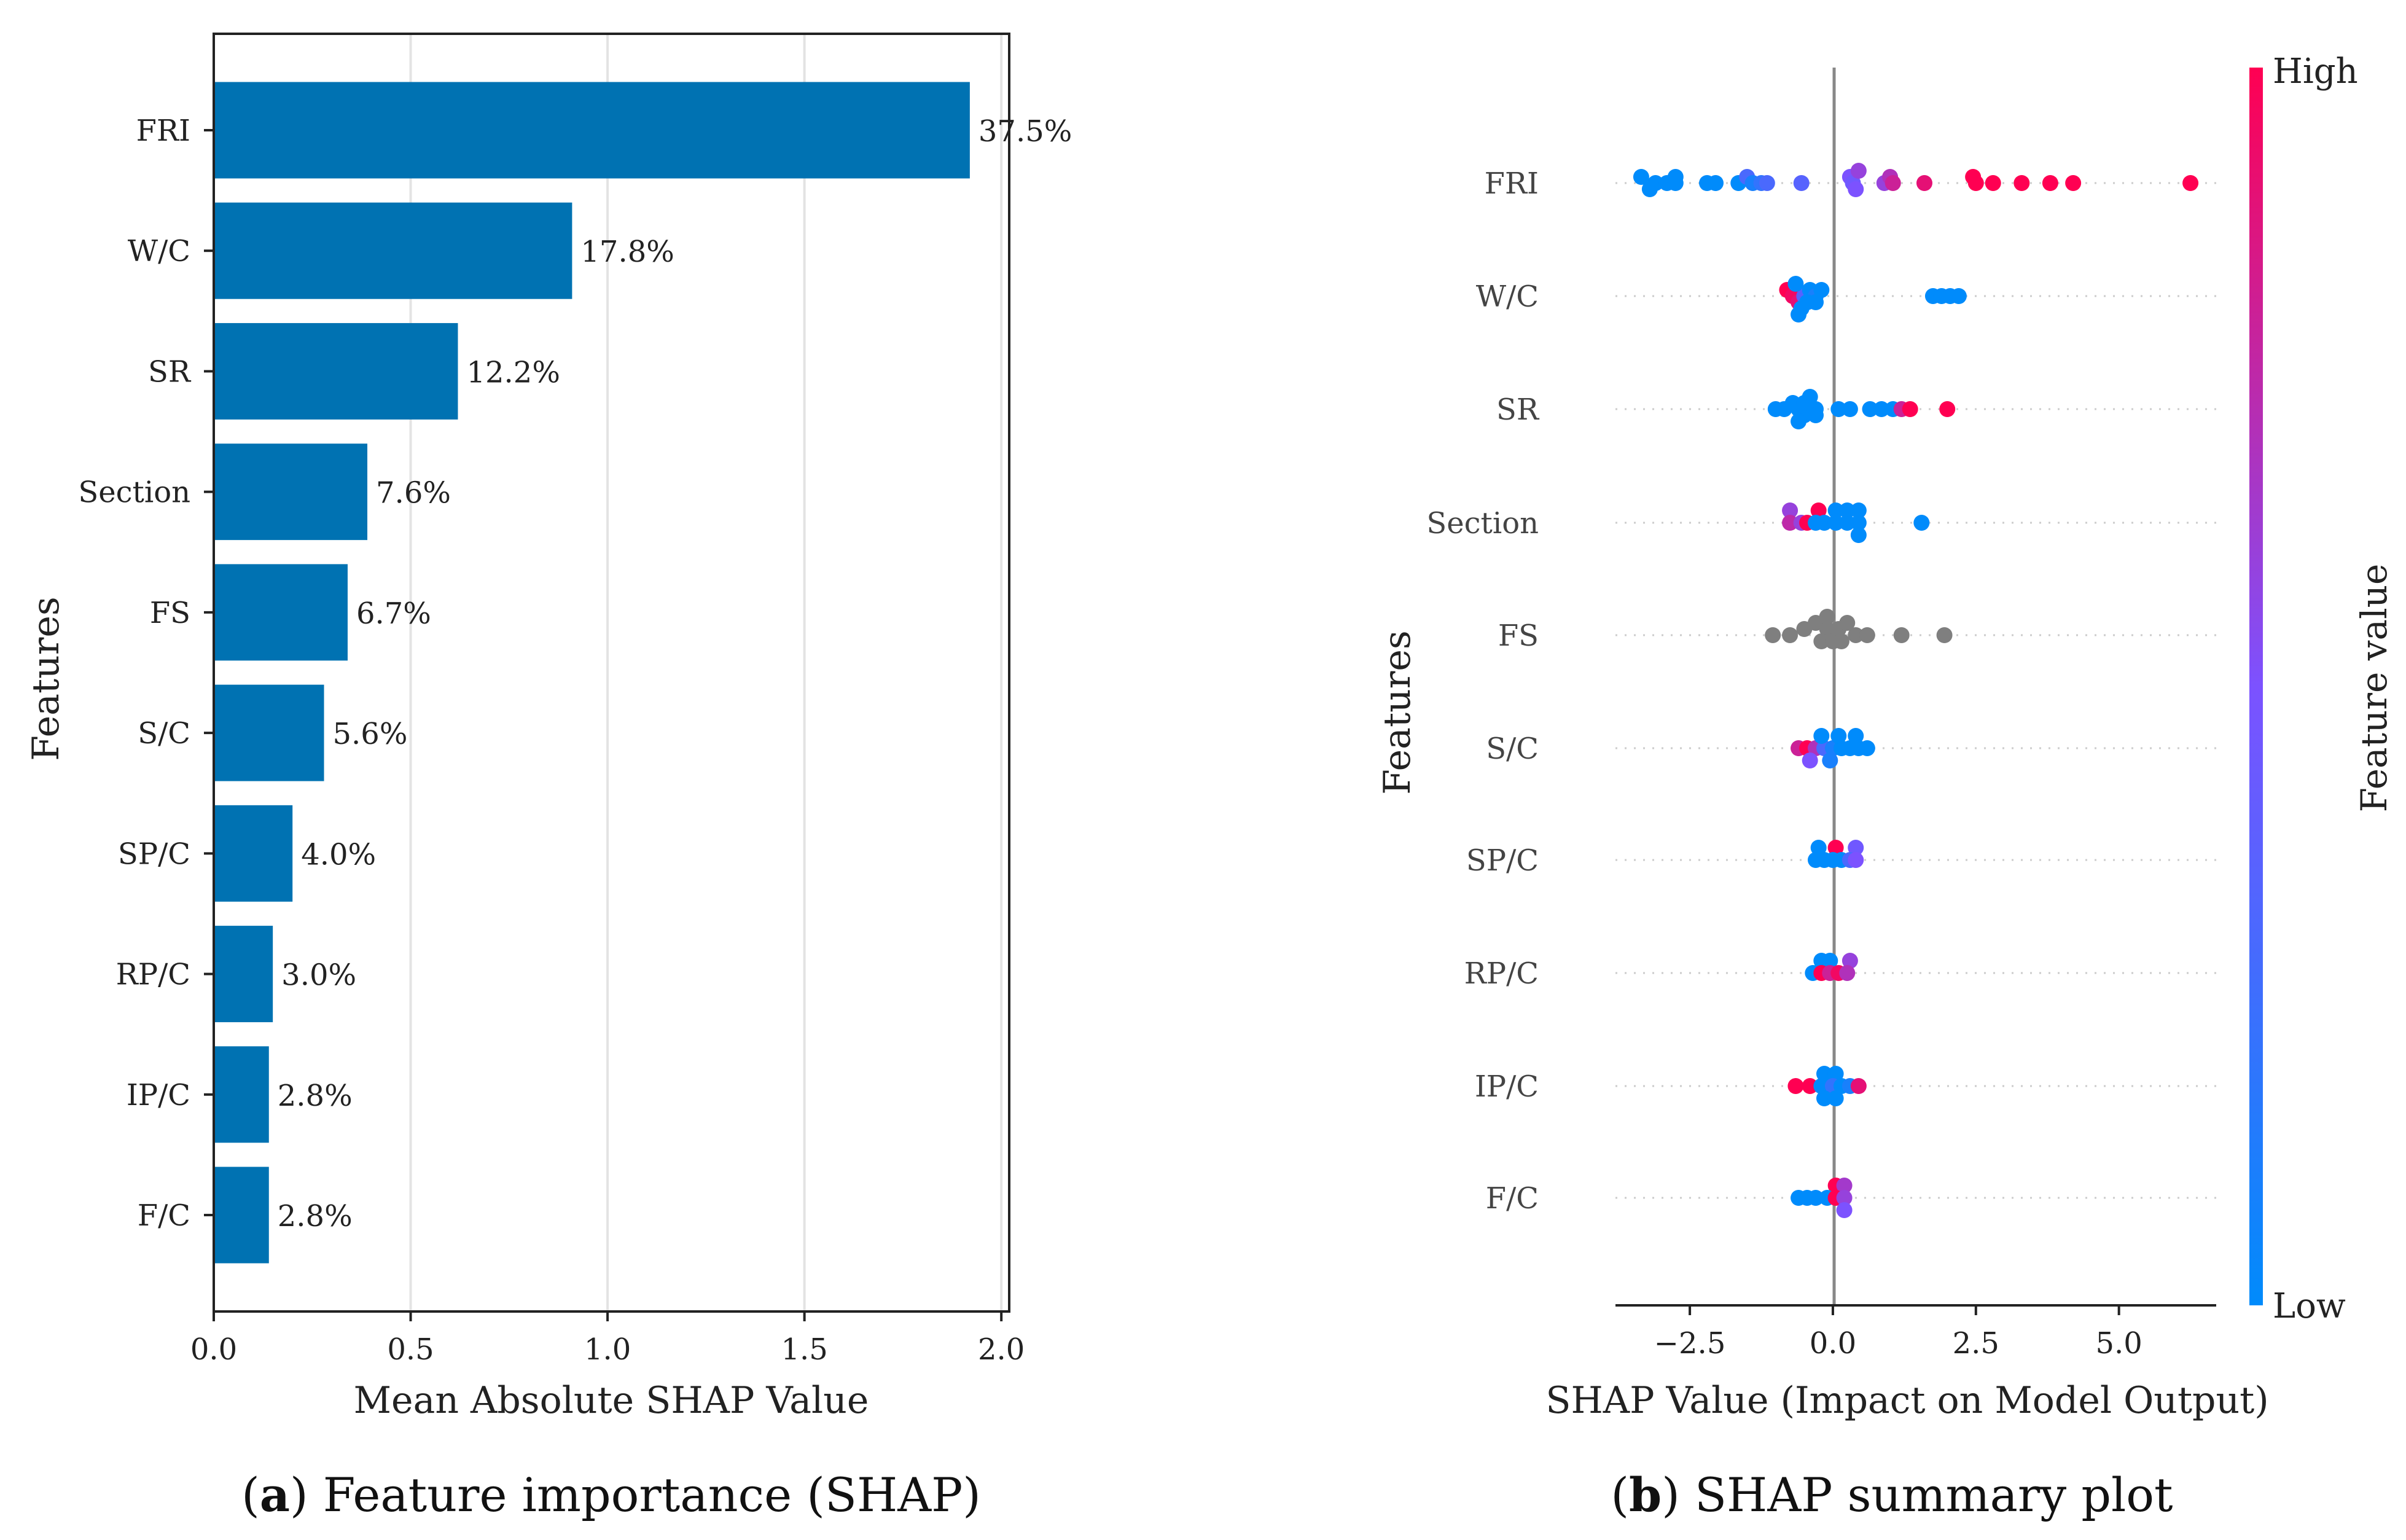  I want to click on b-y-tick-label: SR, so click(1518, 410).